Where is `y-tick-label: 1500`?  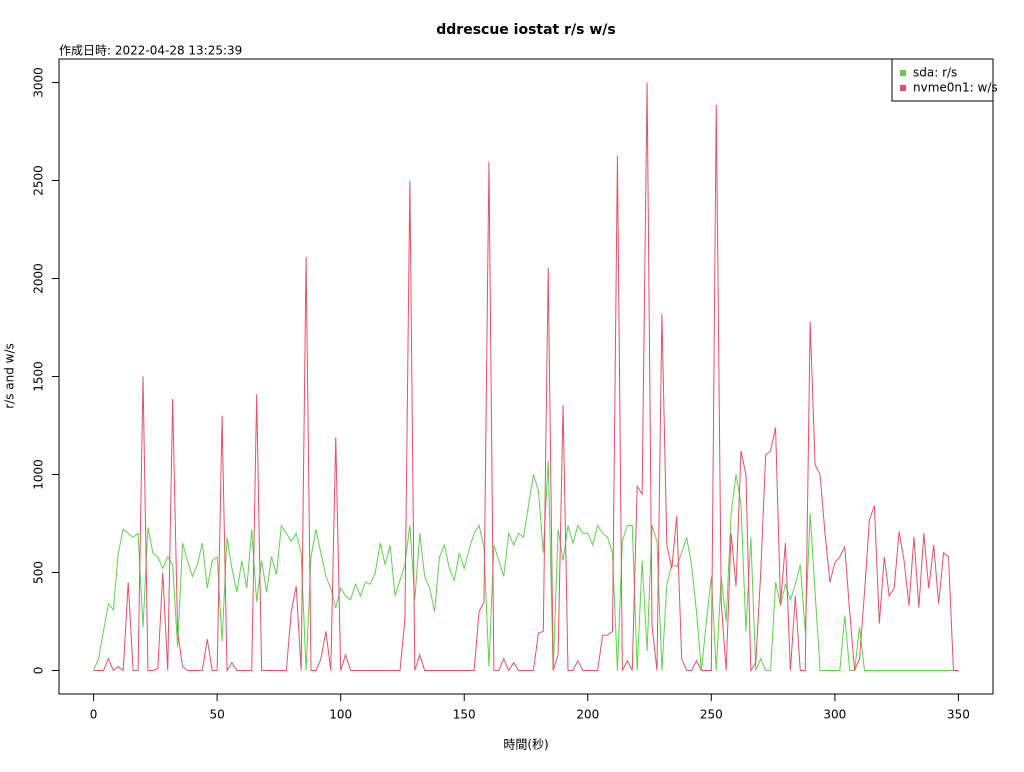
y-tick-label: 1500 is located at coordinates (39, 376).